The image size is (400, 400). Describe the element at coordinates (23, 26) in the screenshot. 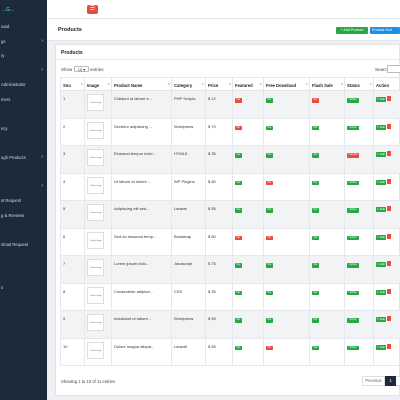

I see `sidebar-item: oard` at that location.